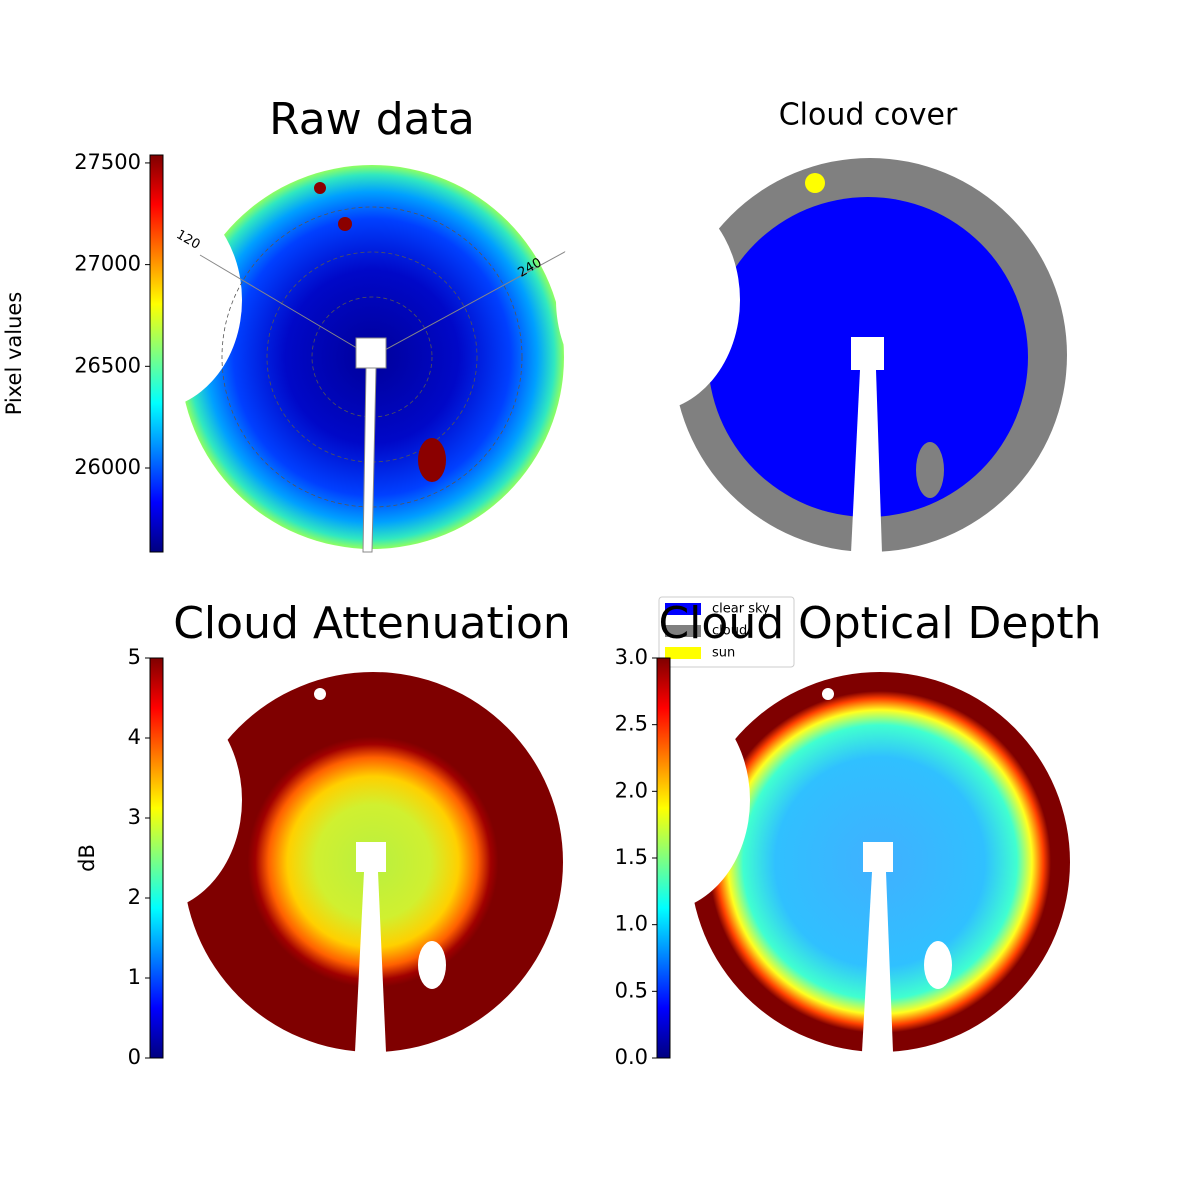  I want to click on panel-title: Cloud cover, so click(868, 115).